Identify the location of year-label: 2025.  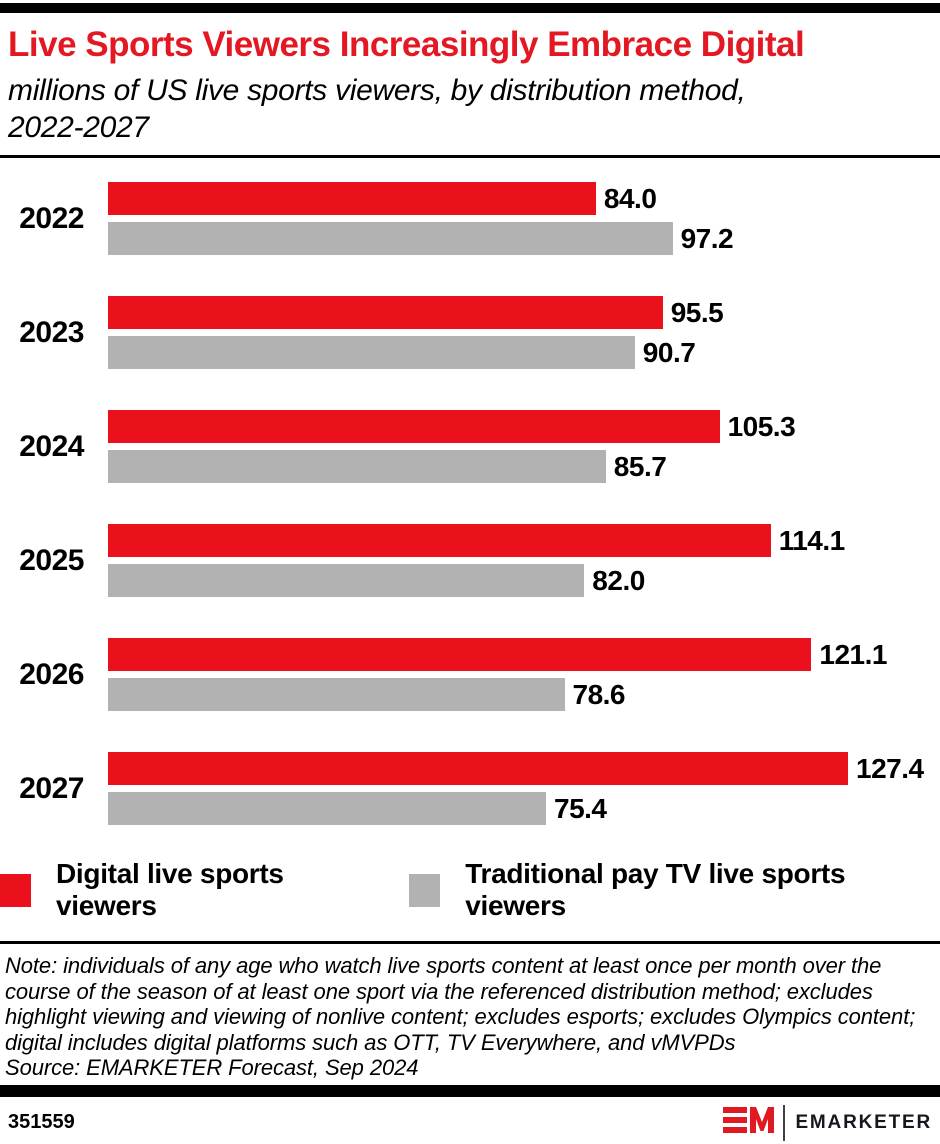
(51, 560).